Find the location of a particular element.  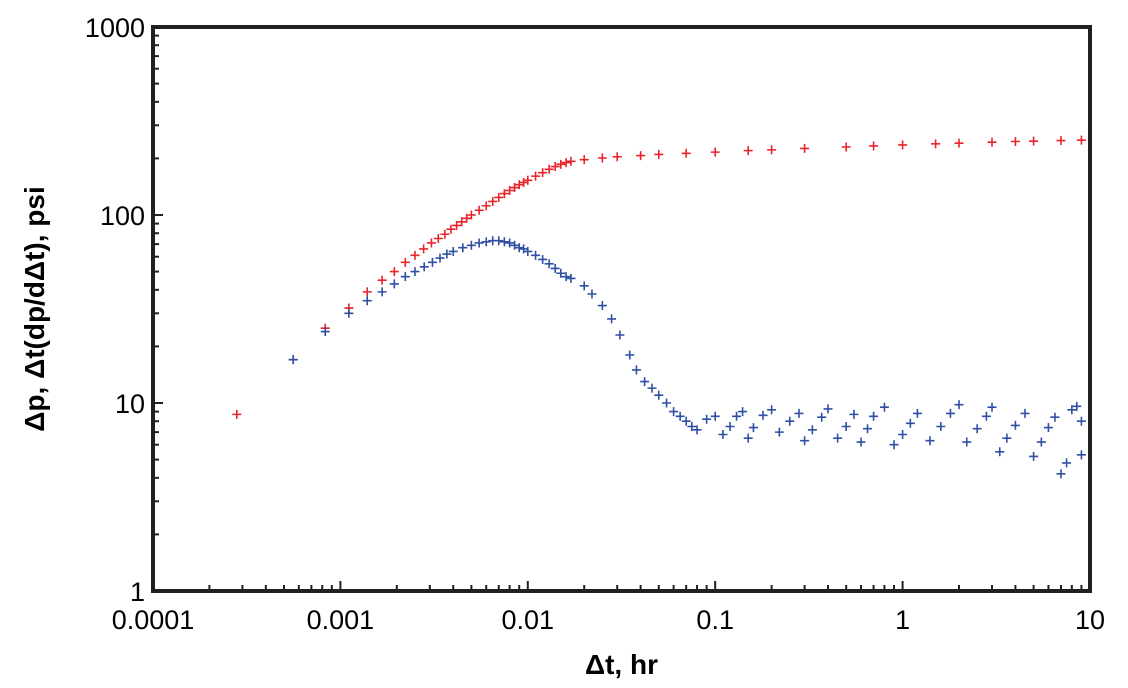

x-tick-label: 0.0001 is located at coordinates (153, 620).